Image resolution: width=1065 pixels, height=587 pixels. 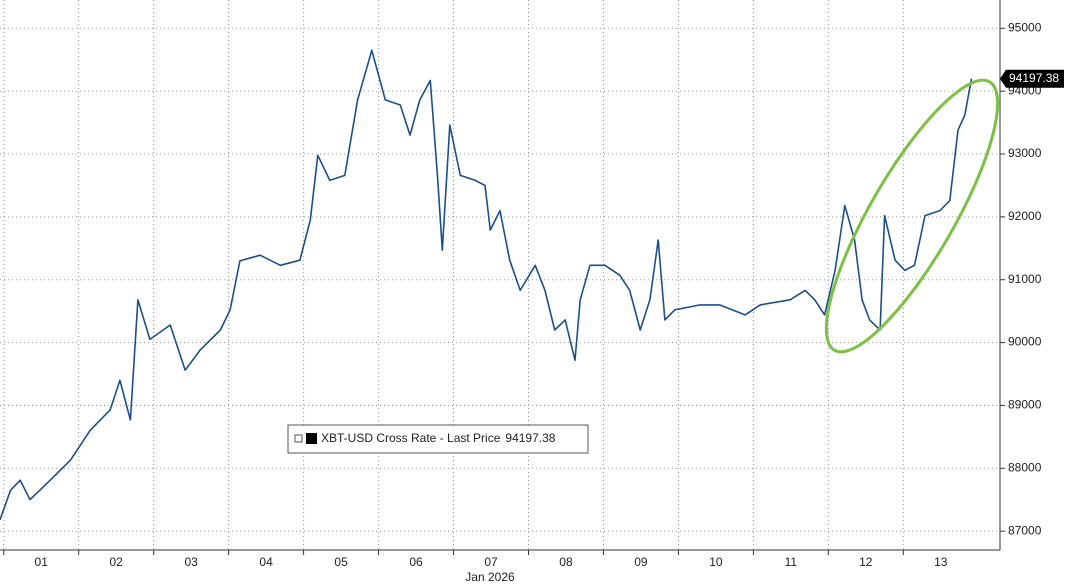 What do you see at coordinates (566, 562) in the screenshot?
I see `x-tick-label: 08` at bounding box center [566, 562].